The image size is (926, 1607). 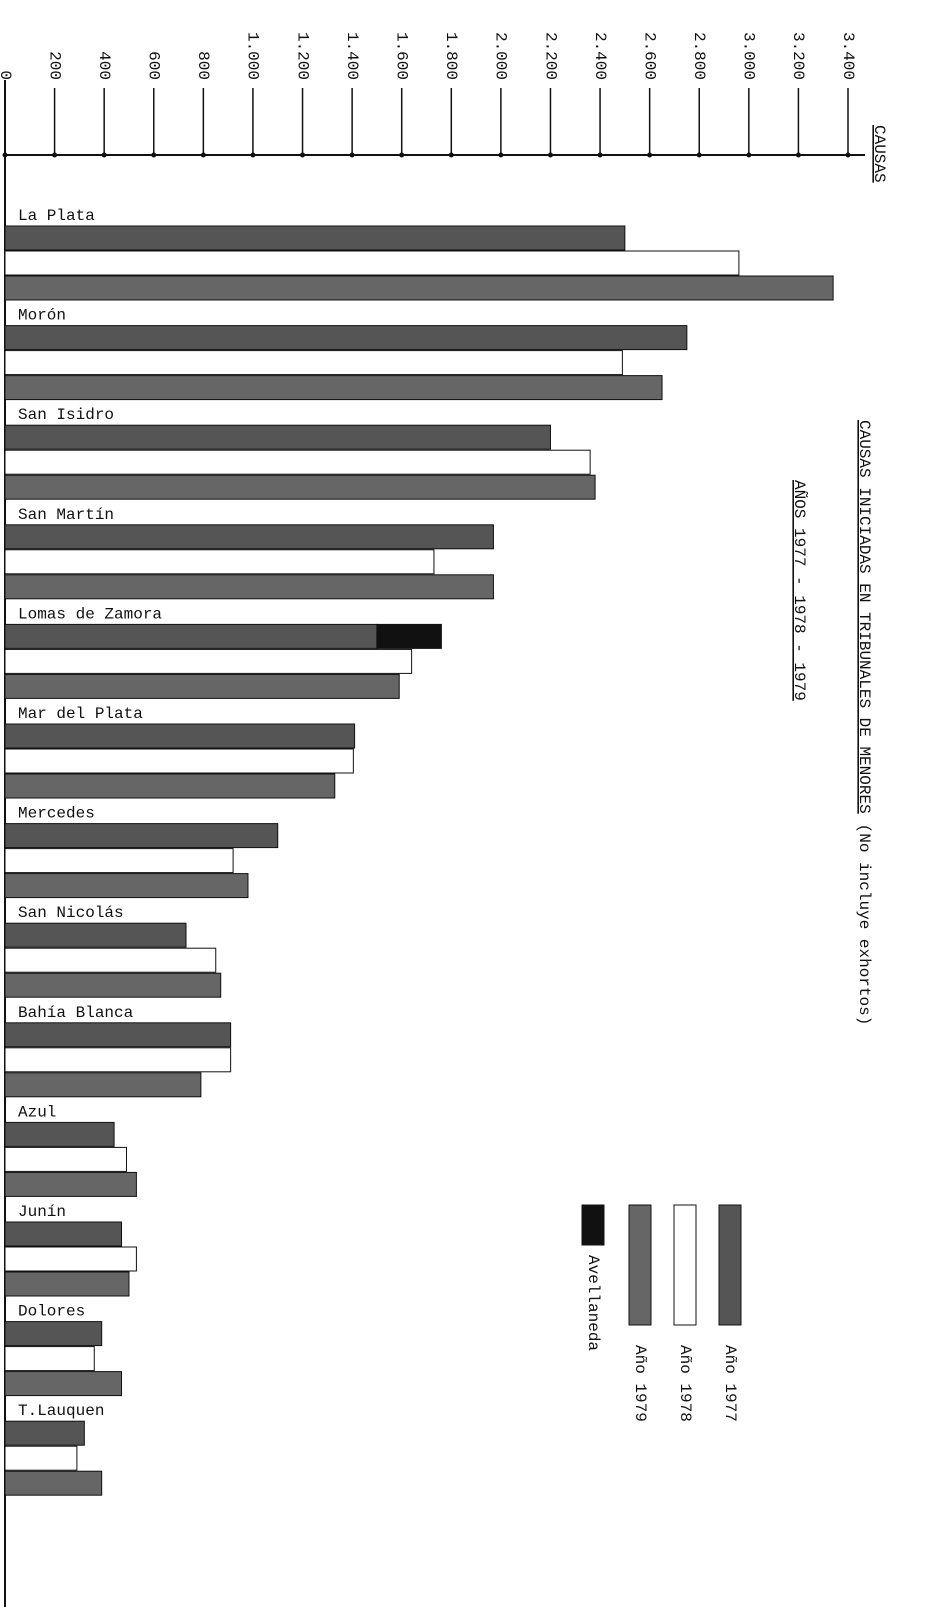 What do you see at coordinates (203, 65) in the screenshot?
I see `x-tick-label: 800` at bounding box center [203, 65].